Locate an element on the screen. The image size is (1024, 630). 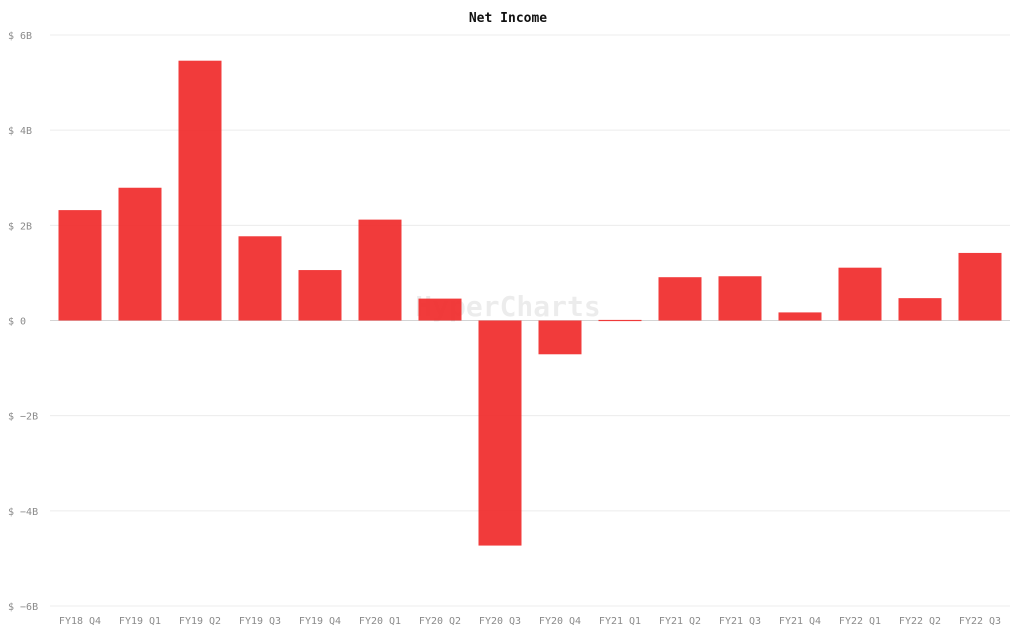
bar-fy21-q1 is located at coordinates (620, 320).